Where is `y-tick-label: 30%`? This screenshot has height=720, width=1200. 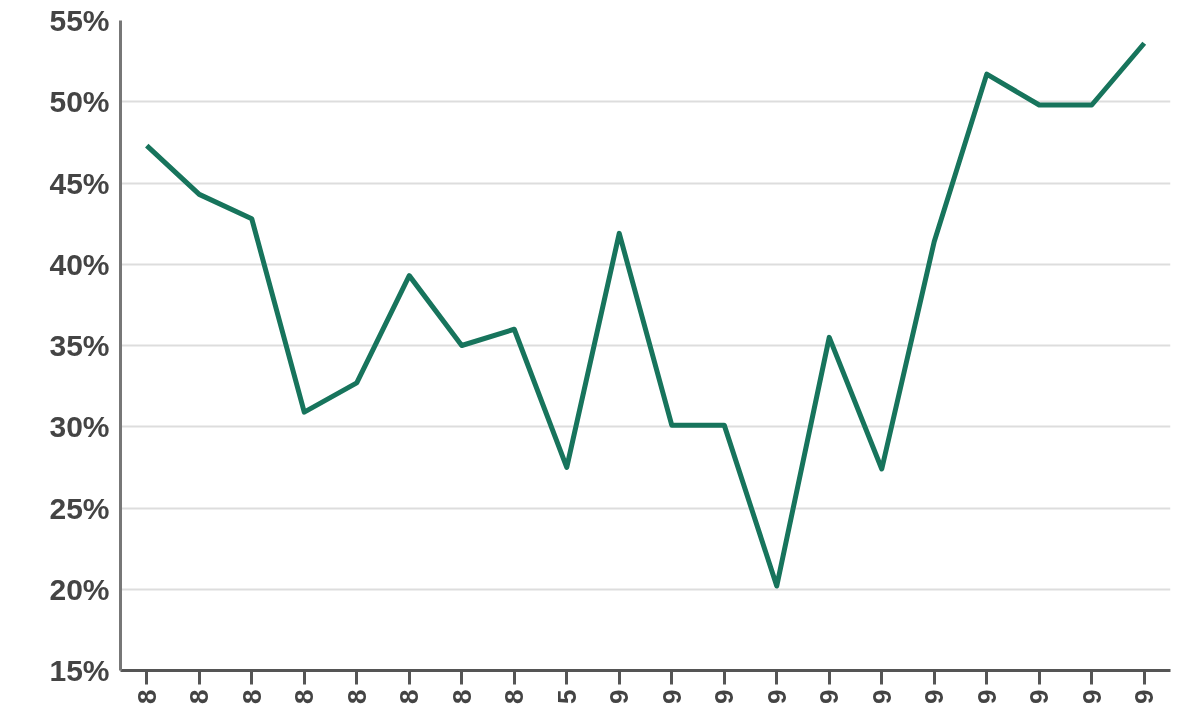 y-tick-label: 30% is located at coordinates (79, 427).